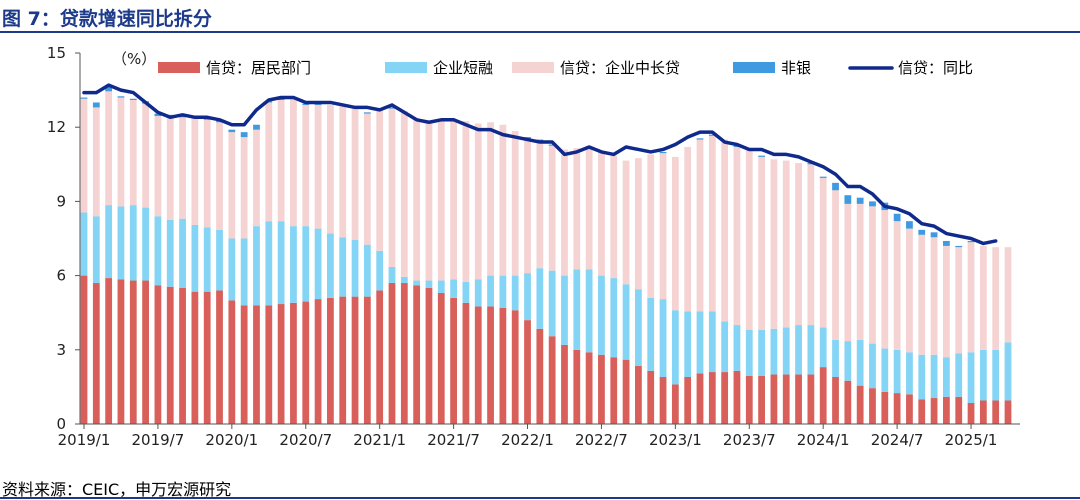 Image resolution: width=1080 pixels, height=500 pixels. Describe the element at coordinates (318, 361) in the screenshot. I see `bar-s0-2020/8` at that location.